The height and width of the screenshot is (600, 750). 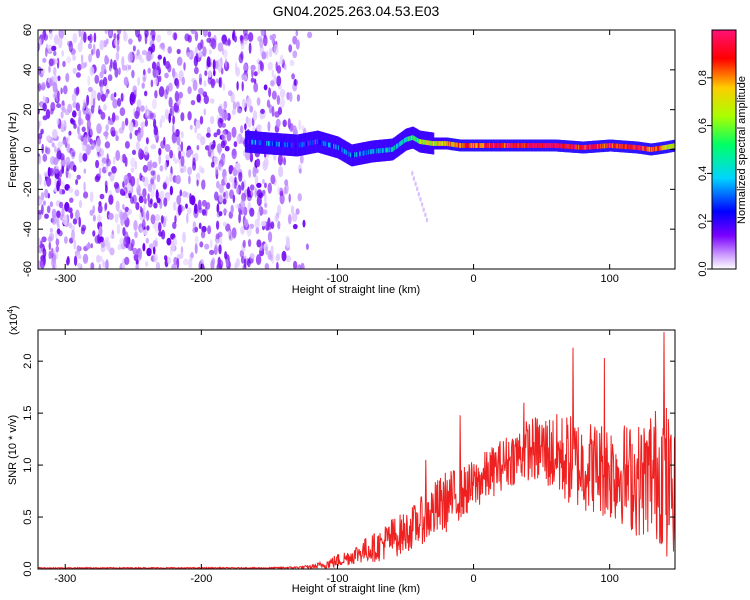 What do you see at coordinates (13, 320) in the screenshot?
I see `snr-multiplier-label: (x104)` at bounding box center [13, 320].